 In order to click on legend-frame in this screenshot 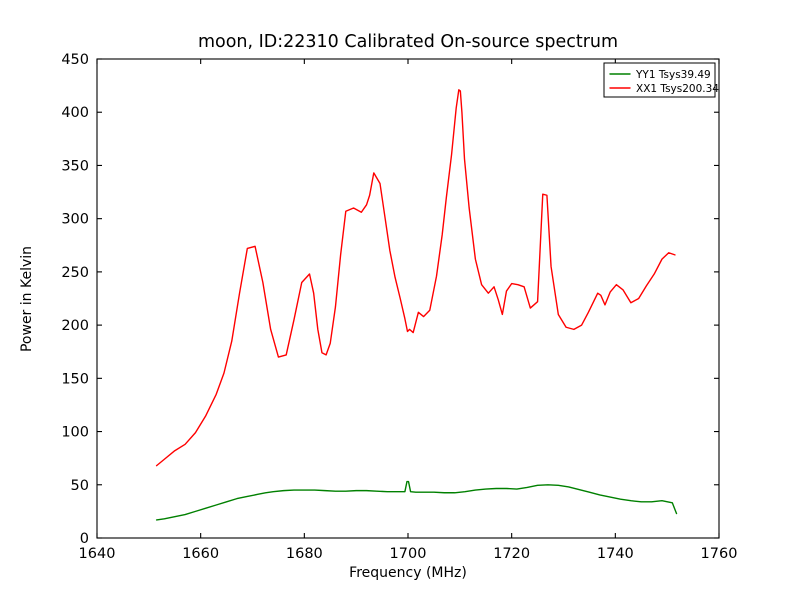, I will do `click(659, 80)`.